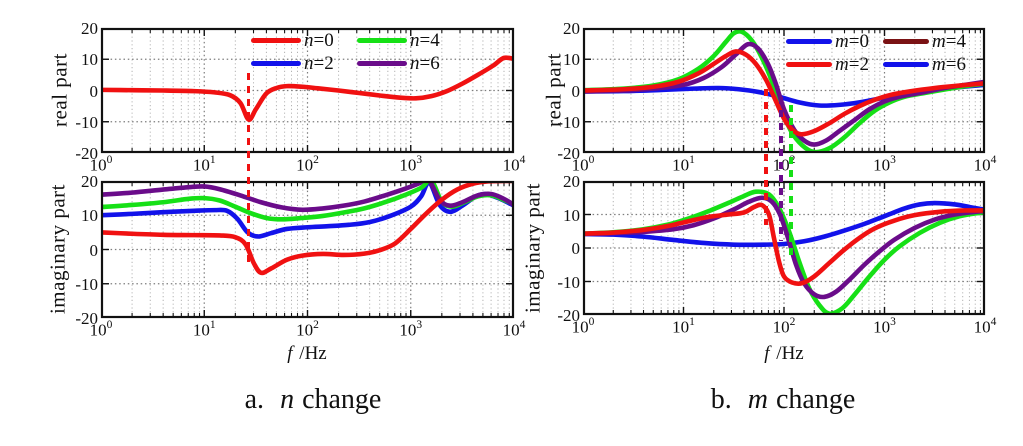 The height and width of the screenshot is (446, 1023). What do you see at coordinates (425, 63) in the screenshot?
I see `legend-label: n=6` at bounding box center [425, 63].